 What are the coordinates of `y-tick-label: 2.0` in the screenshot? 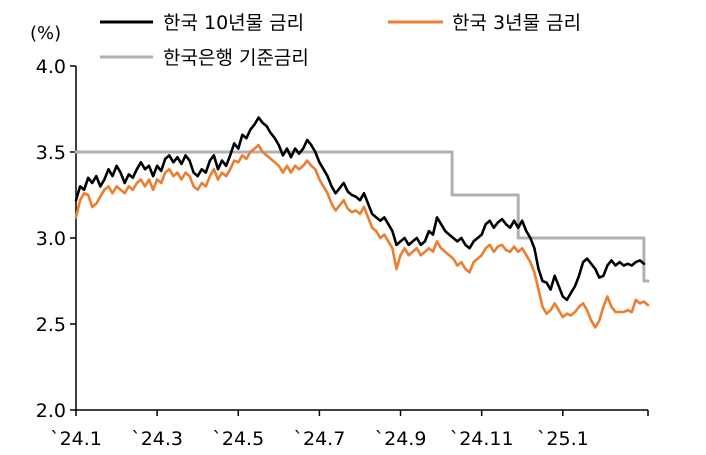 It's located at (51, 411).